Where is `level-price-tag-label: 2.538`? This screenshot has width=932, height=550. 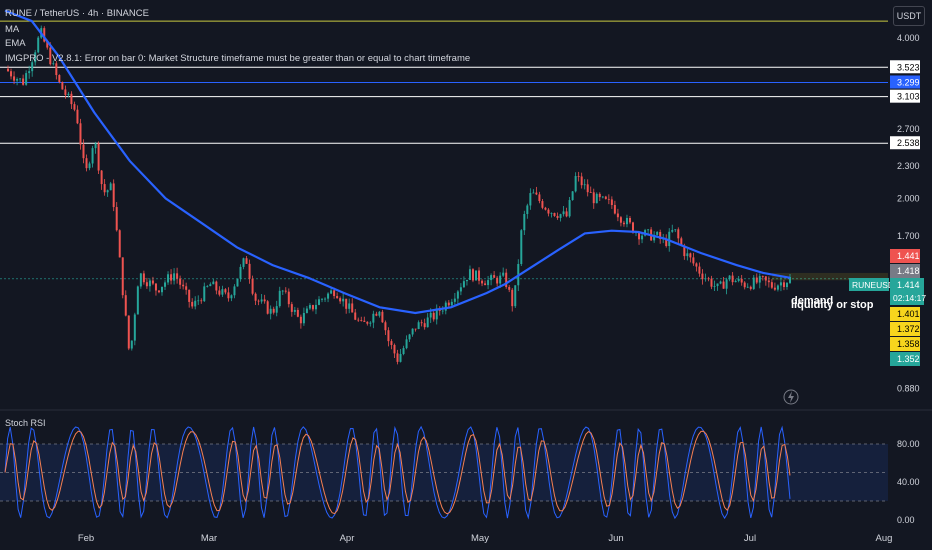
level-price-tag-label: 2.538 is located at coordinates (908, 143).